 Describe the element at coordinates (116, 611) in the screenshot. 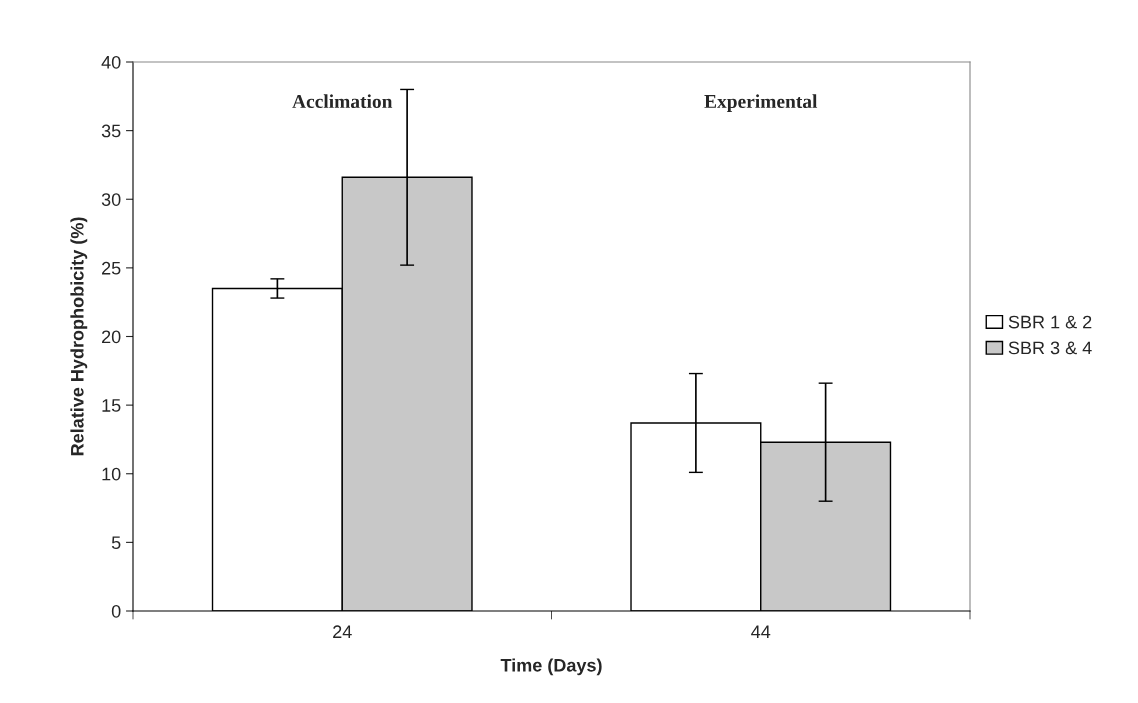

I see `y-tick-label: 0` at that location.